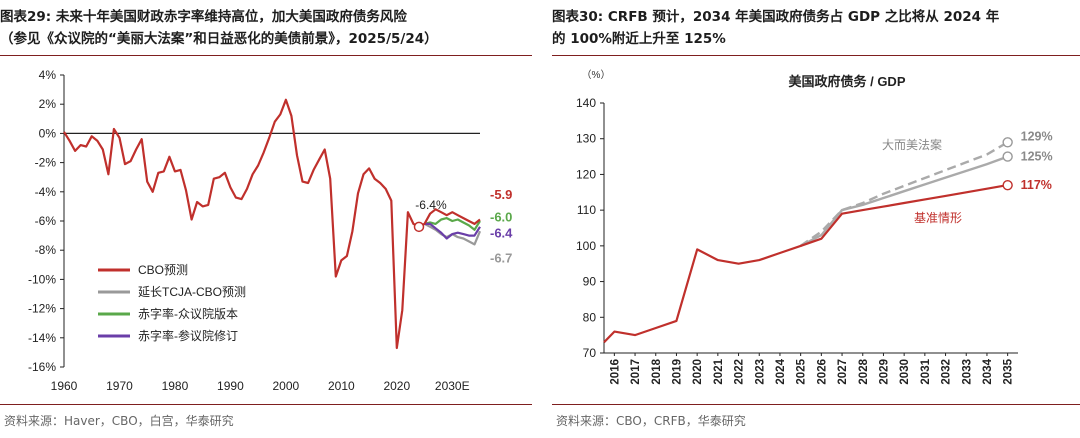 The height and width of the screenshot is (438, 1080). Describe the element at coordinates (42, 367) in the screenshot. I see `left-y-tick-label: -16%` at that location.